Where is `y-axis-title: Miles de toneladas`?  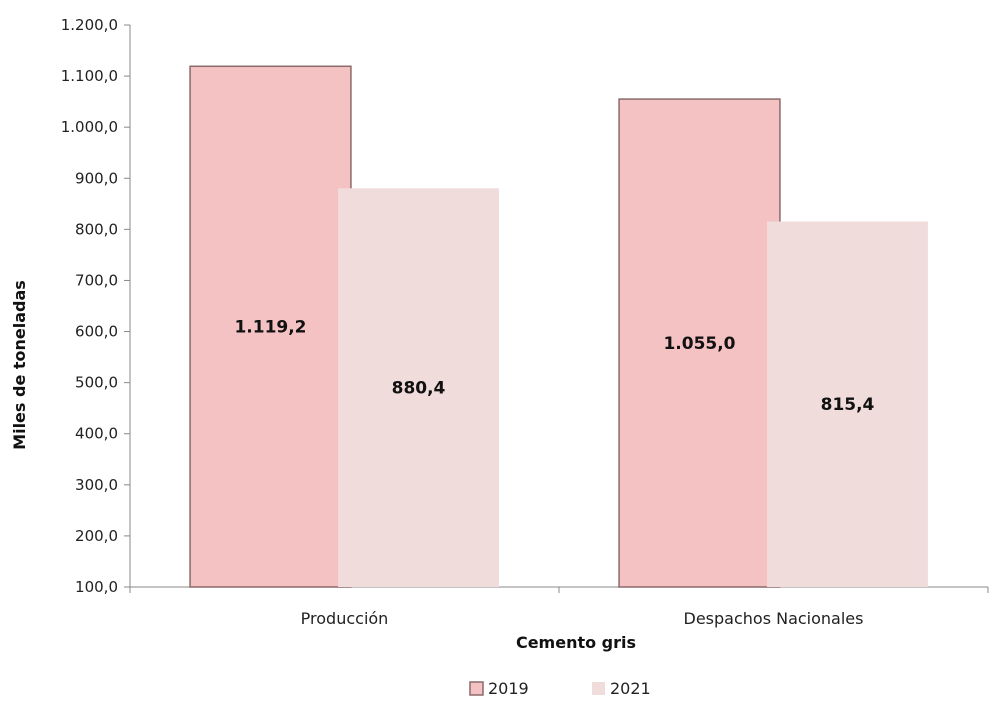
y-axis-title: Miles de toneladas is located at coordinates (19, 365).